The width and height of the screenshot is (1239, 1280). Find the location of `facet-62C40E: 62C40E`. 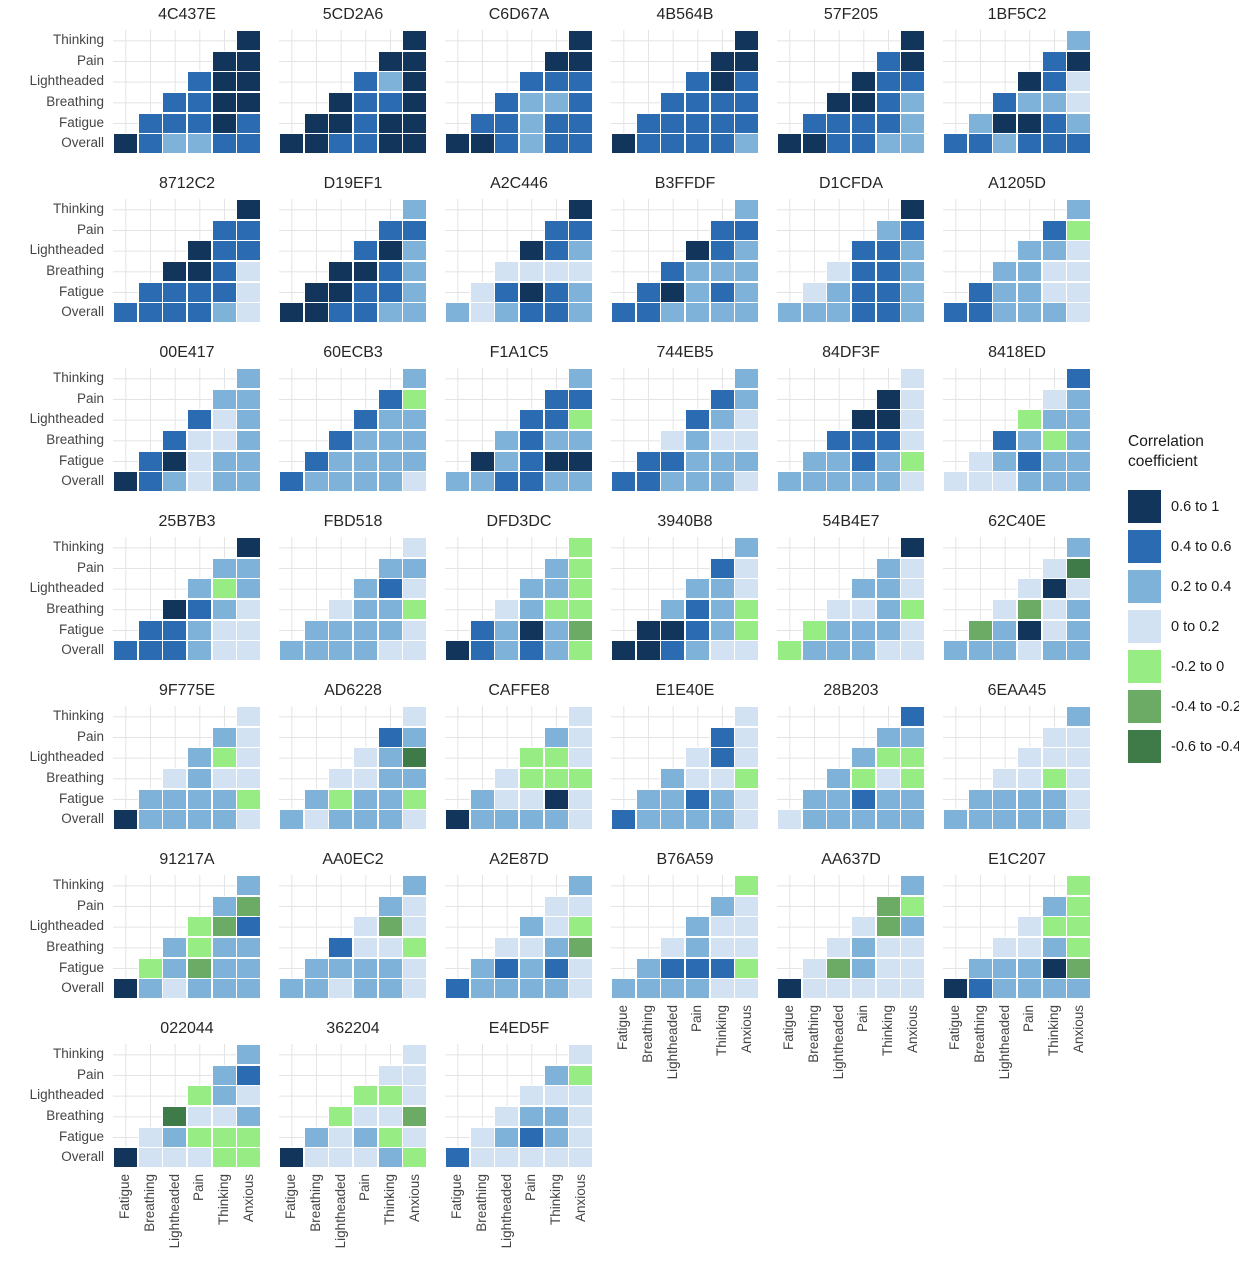

facet-62C40E: 62C40E is located at coordinates (1017, 586).